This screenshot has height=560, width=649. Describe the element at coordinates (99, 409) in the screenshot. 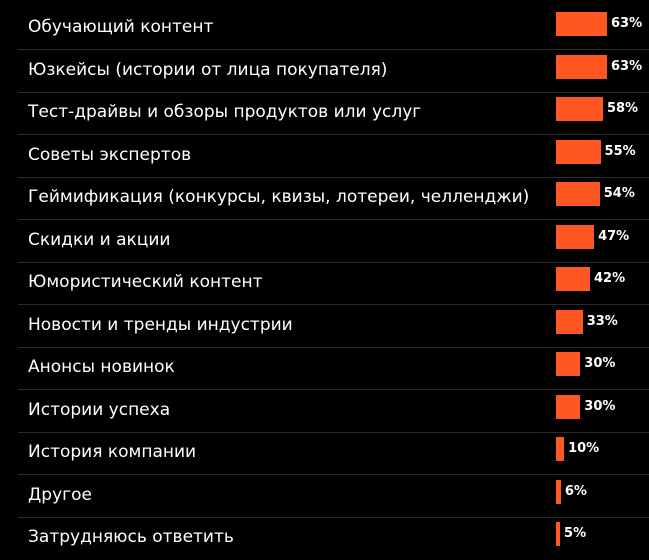

I see `category-label: Истории успеха` at that location.